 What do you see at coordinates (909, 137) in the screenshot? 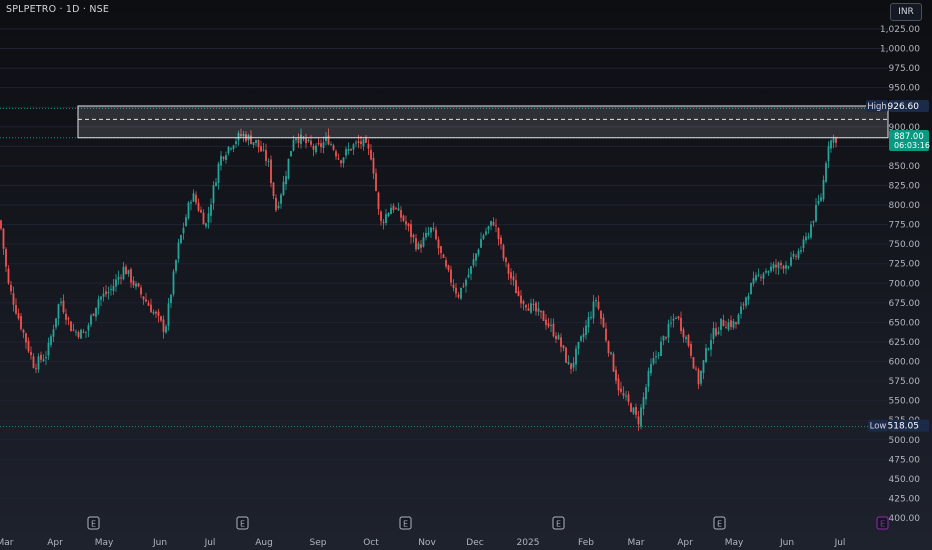
I see `last-price-value: 887.00` at bounding box center [909, 137].